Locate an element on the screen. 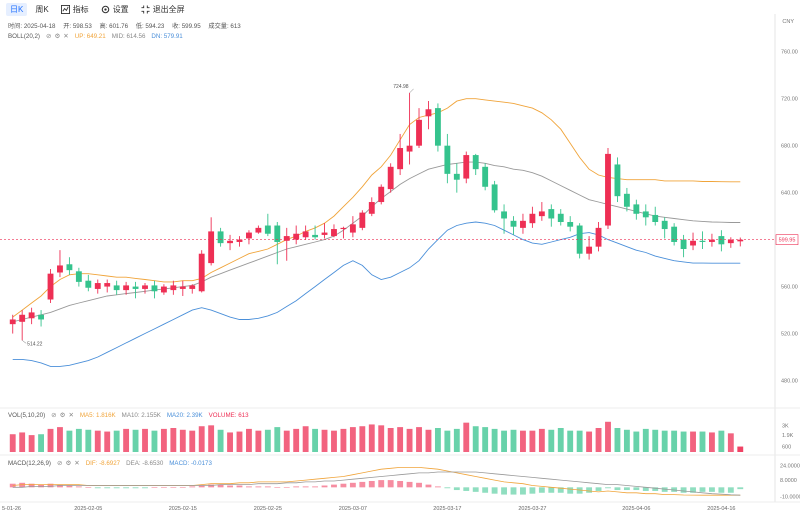  tab-daily-k: 日K is located at coordinates (17, 9).